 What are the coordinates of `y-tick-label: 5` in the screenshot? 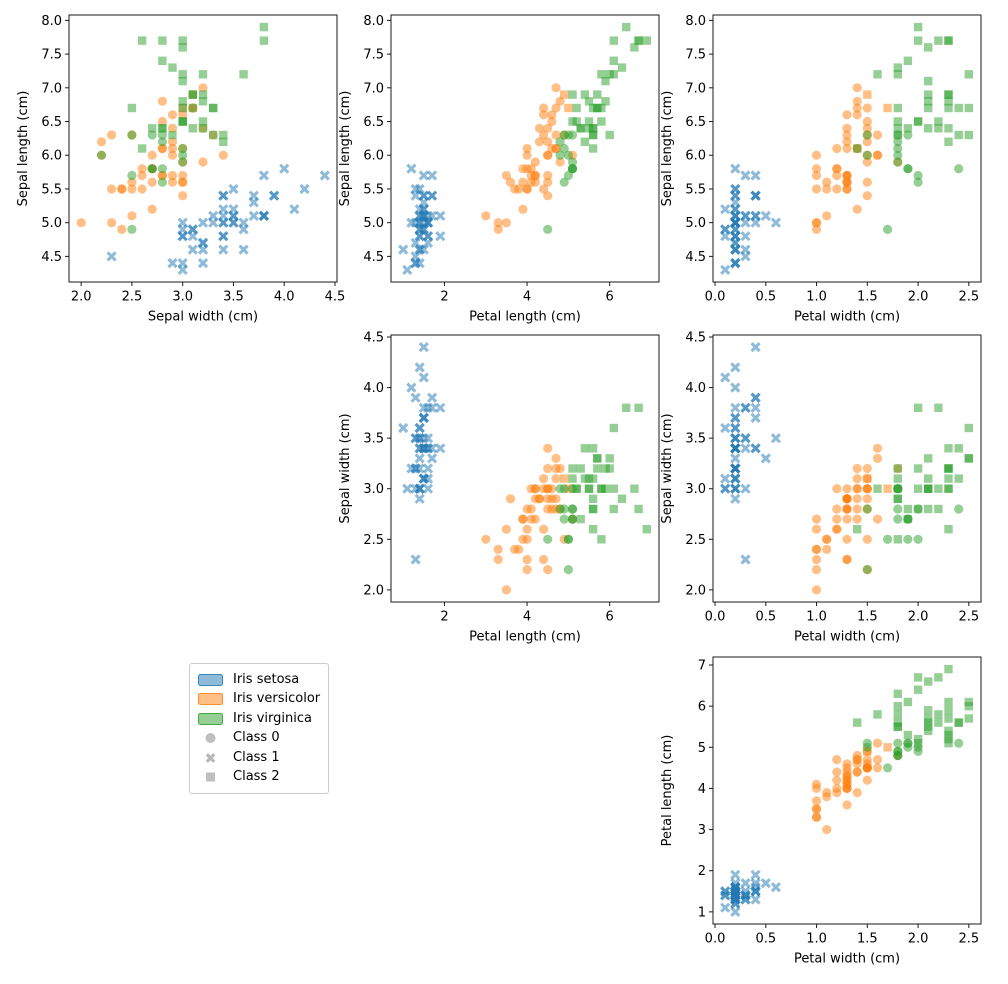 It's located at (702, 748).